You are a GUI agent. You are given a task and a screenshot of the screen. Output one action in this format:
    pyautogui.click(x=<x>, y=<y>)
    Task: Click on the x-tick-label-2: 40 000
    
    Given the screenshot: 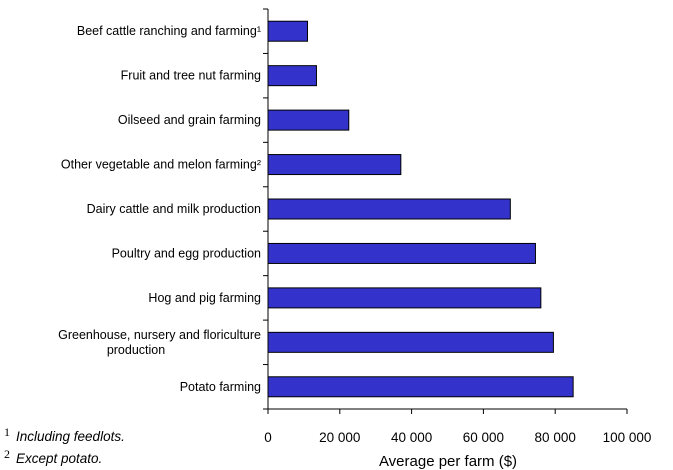 What is the action you would take?
    pyautogui.click(x=411, y=437)
    